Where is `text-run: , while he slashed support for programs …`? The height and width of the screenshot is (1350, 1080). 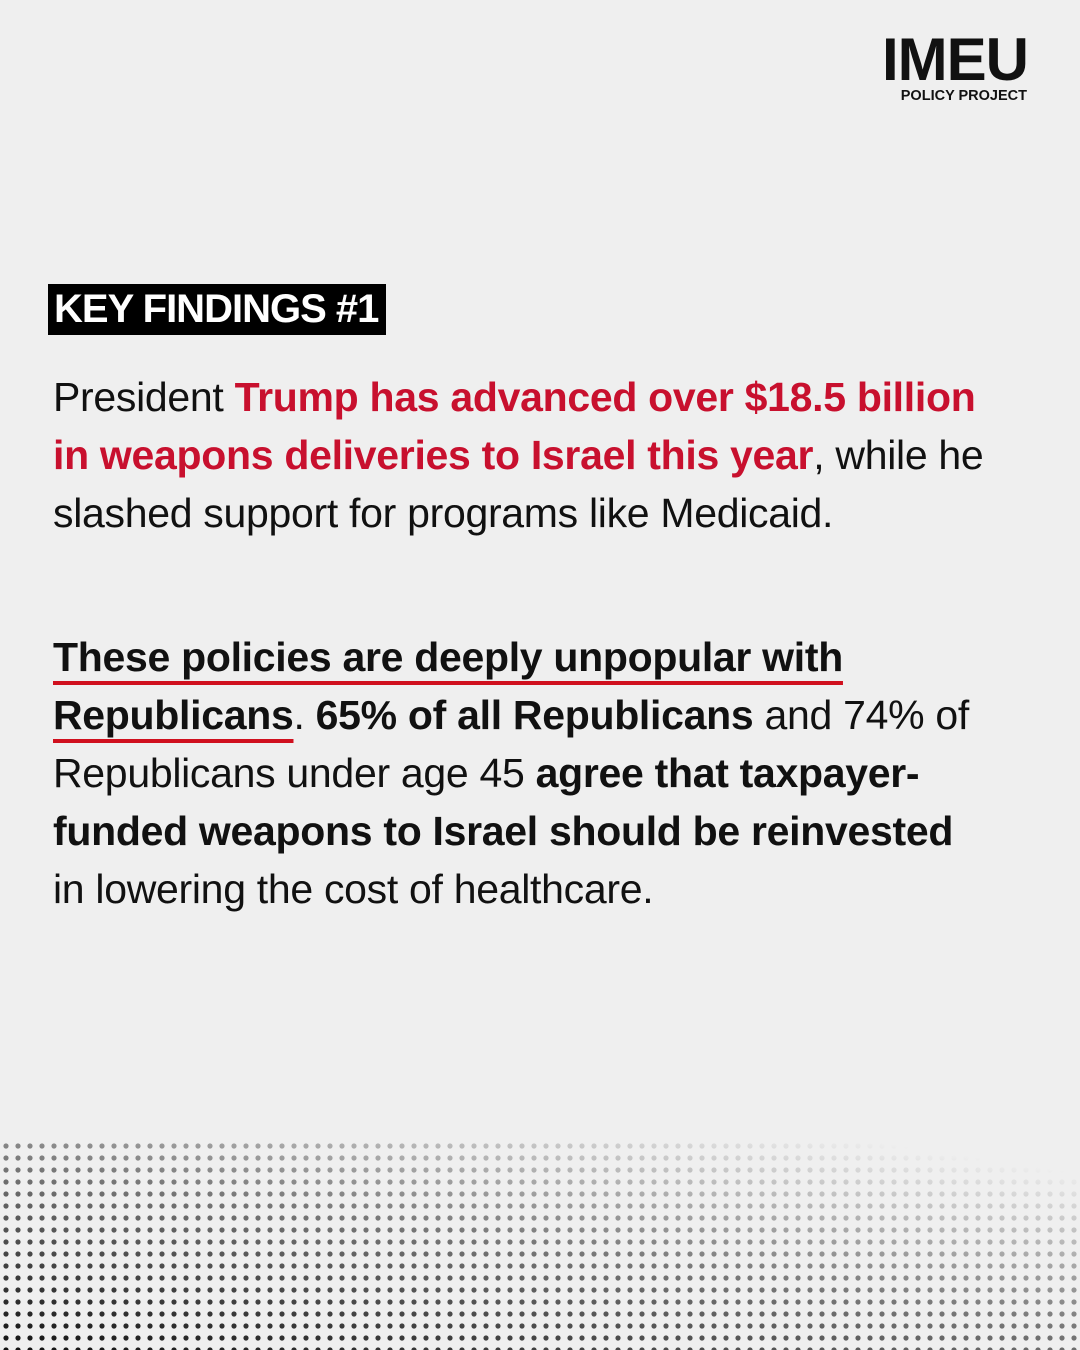
text-run: , while he slashed support for programs … is located at coordinates (518, 484).